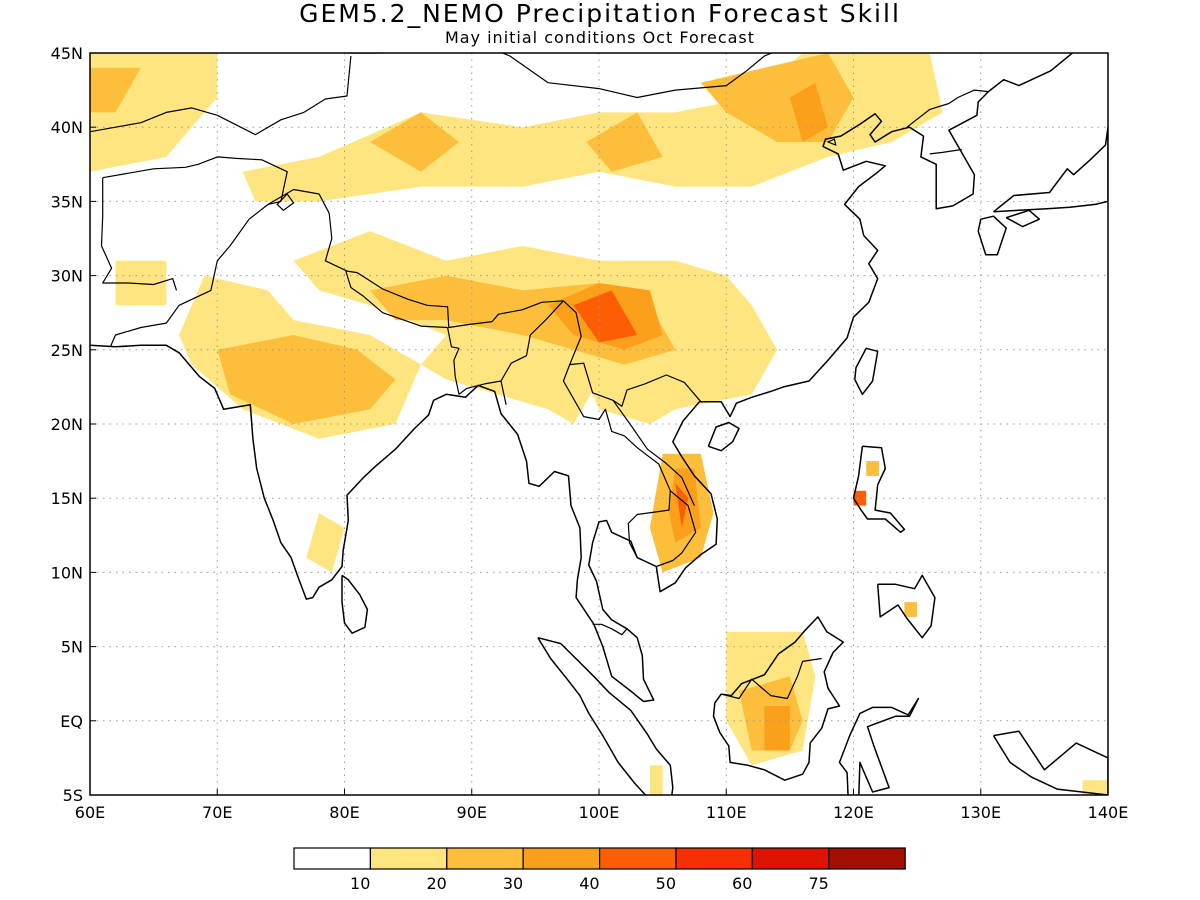 The image size is (1200, 900). I want to click on colorbar-label: 20, so click(436, 883).